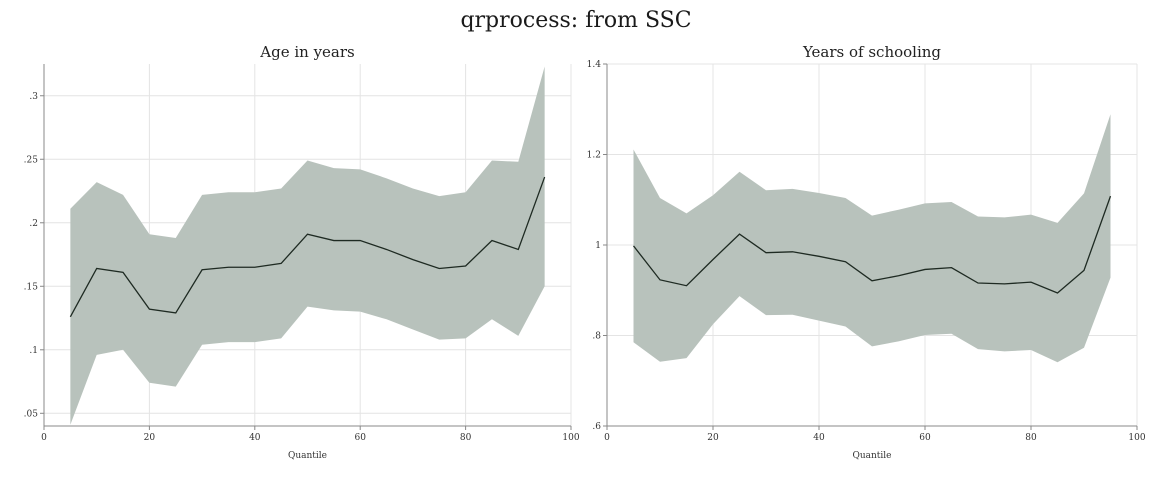 The width and height of the screenshot is (1152, 484). Describe the element at coordinates (594, 65) in the screenshot. I see `y-tick-label: 1.4` at that location.